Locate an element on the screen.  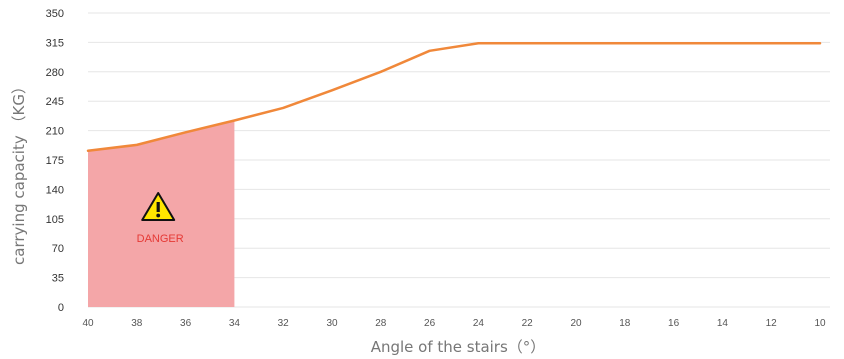
y-tick-label: 245 is located at coordinates (55, 102).